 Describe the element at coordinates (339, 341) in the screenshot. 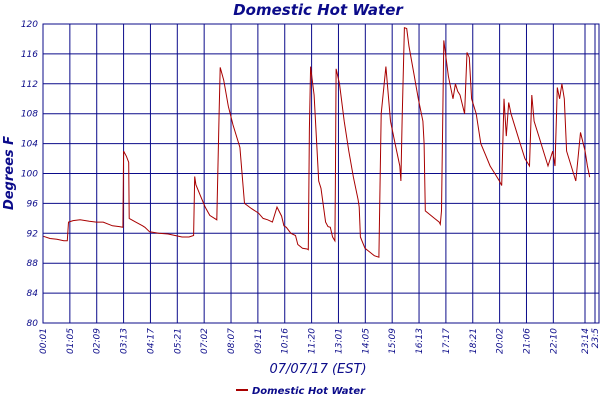

I see `x-tick-label: 13:01` at that location.